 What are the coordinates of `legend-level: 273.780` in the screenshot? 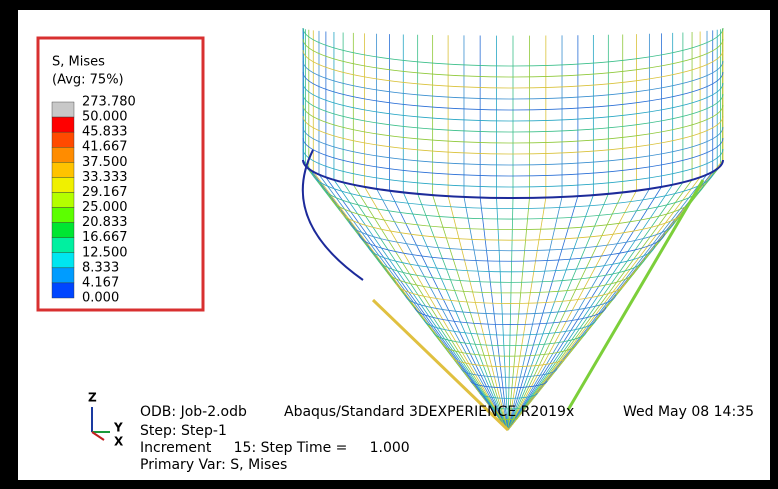 It's located at (109, 102).